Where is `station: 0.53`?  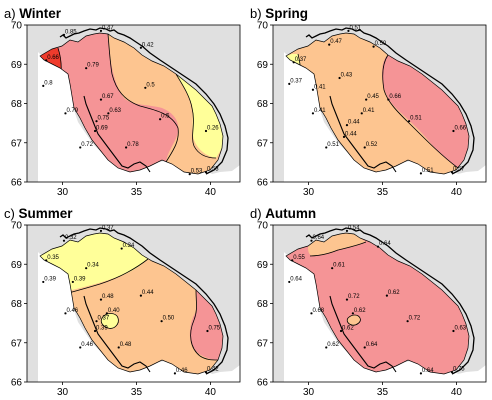 station: 0.53 is located at coordinates (195, 172).